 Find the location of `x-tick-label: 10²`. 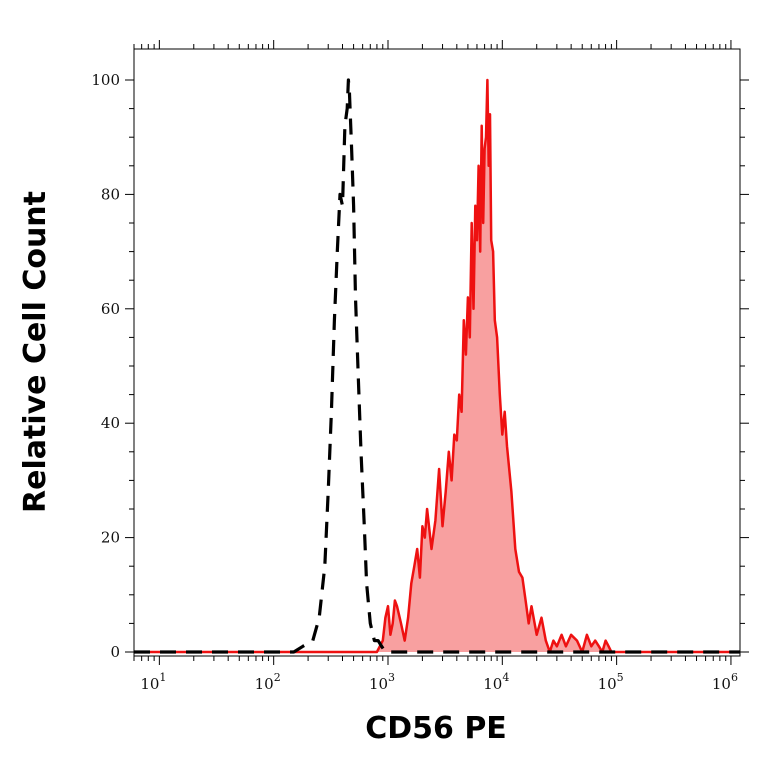

x-tick-label: 10² is located at coordinates (268, 682).